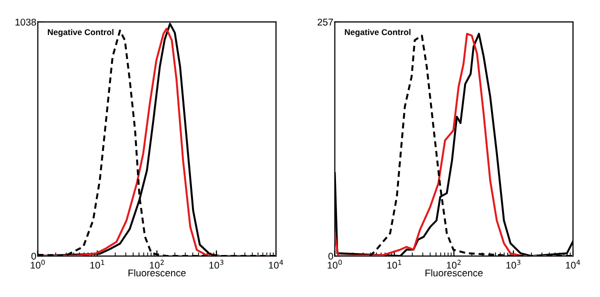  I want to click on y-tick-label: 257, so click(325, 22).